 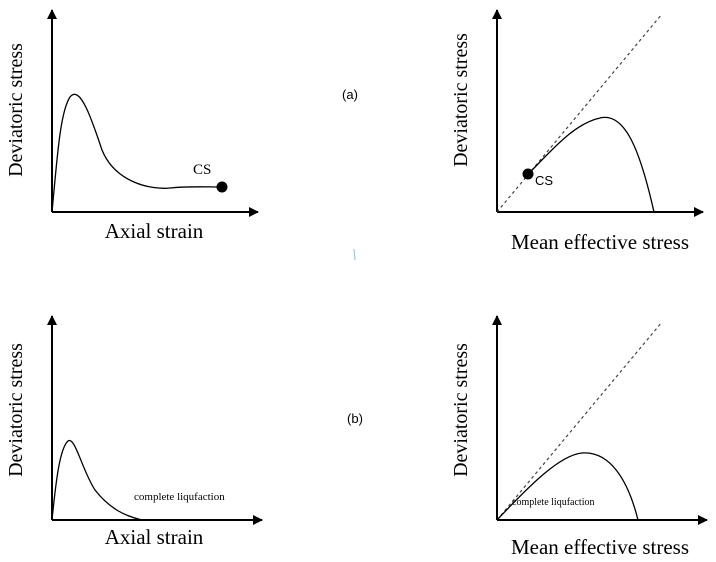 I want to click on panel-a-left: CS Deviatoric stress Axial strain, so click(x=132, y=126).